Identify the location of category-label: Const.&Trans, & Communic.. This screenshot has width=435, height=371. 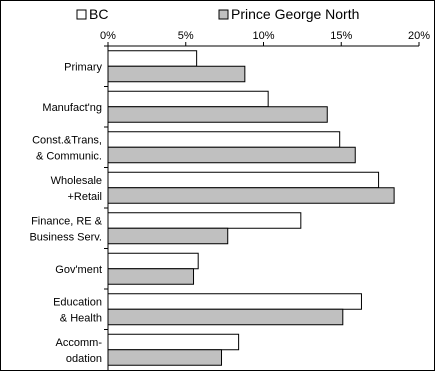
(67, 148).